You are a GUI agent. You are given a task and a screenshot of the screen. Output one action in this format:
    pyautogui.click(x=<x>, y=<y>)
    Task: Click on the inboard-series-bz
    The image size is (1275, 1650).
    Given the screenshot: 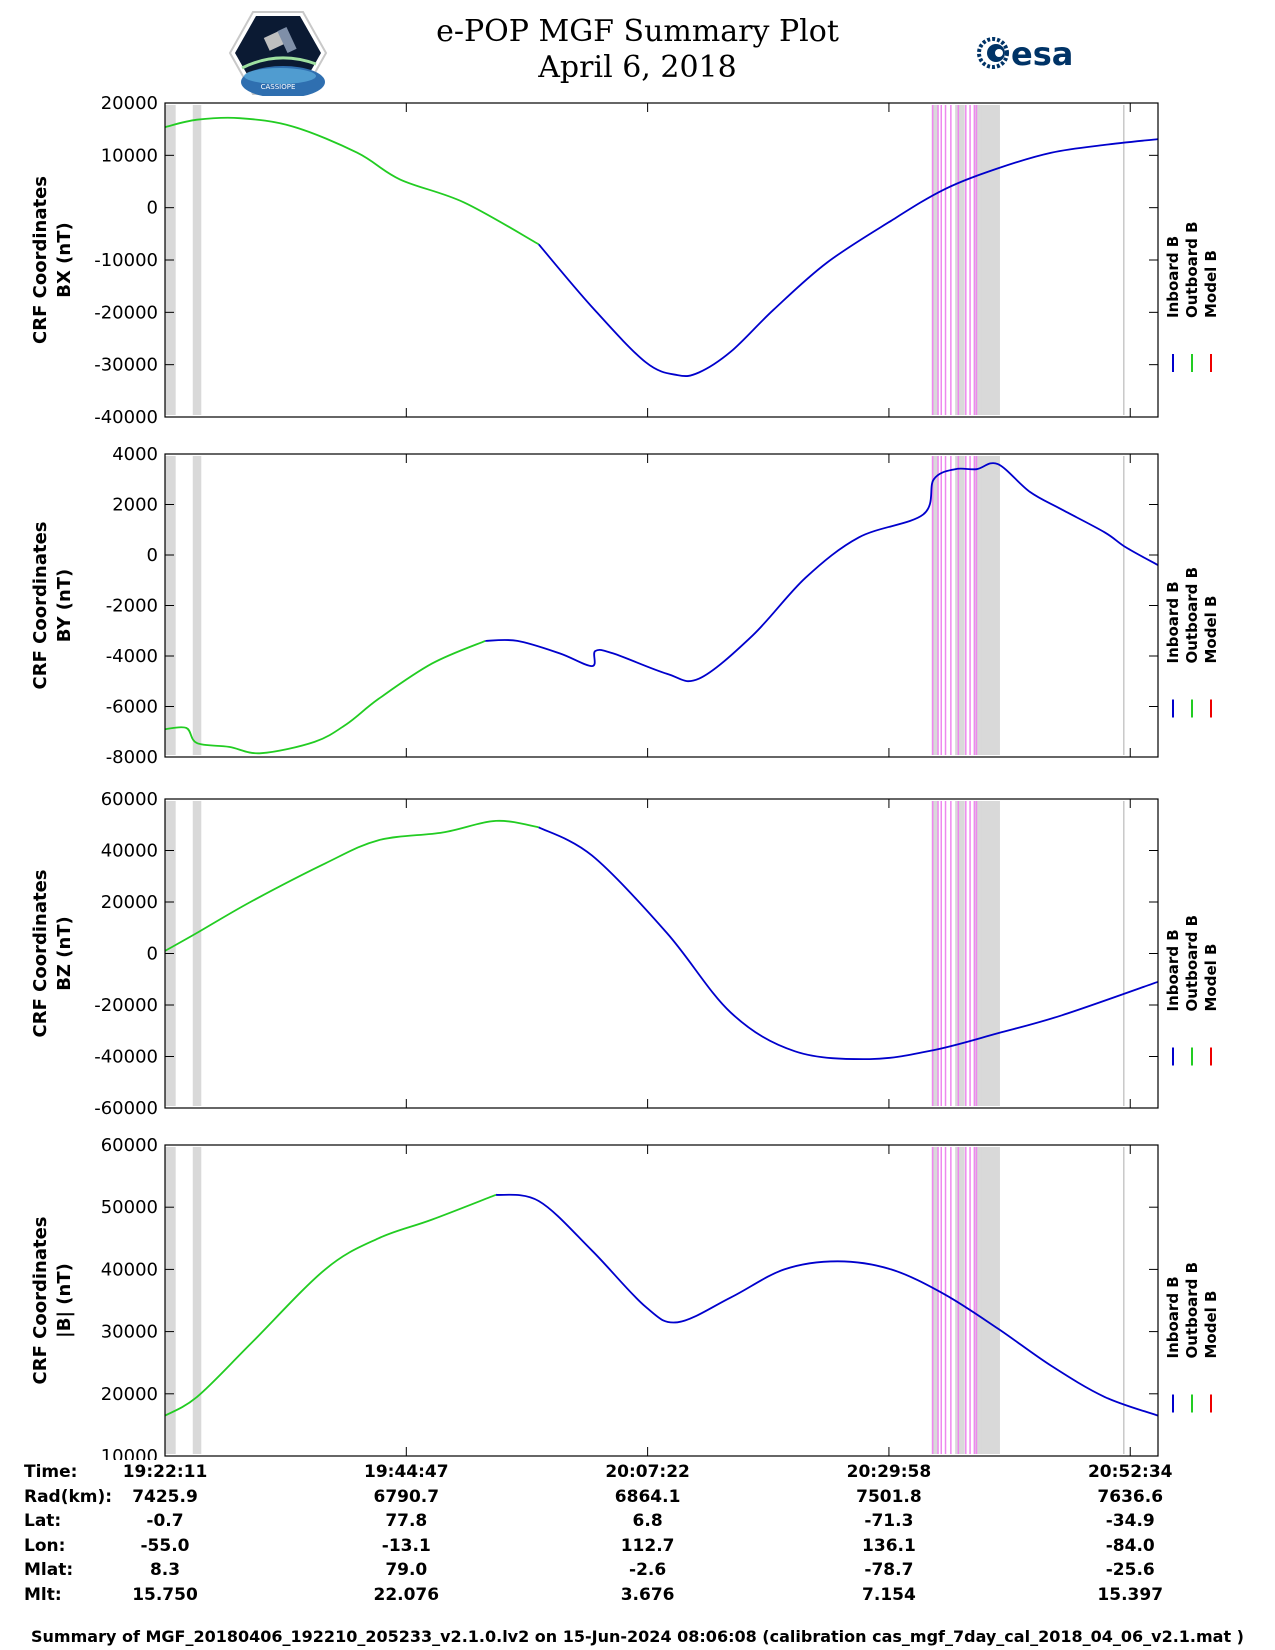 What is the action you would take?
    pyautogui.click(x=848, y=943)
    